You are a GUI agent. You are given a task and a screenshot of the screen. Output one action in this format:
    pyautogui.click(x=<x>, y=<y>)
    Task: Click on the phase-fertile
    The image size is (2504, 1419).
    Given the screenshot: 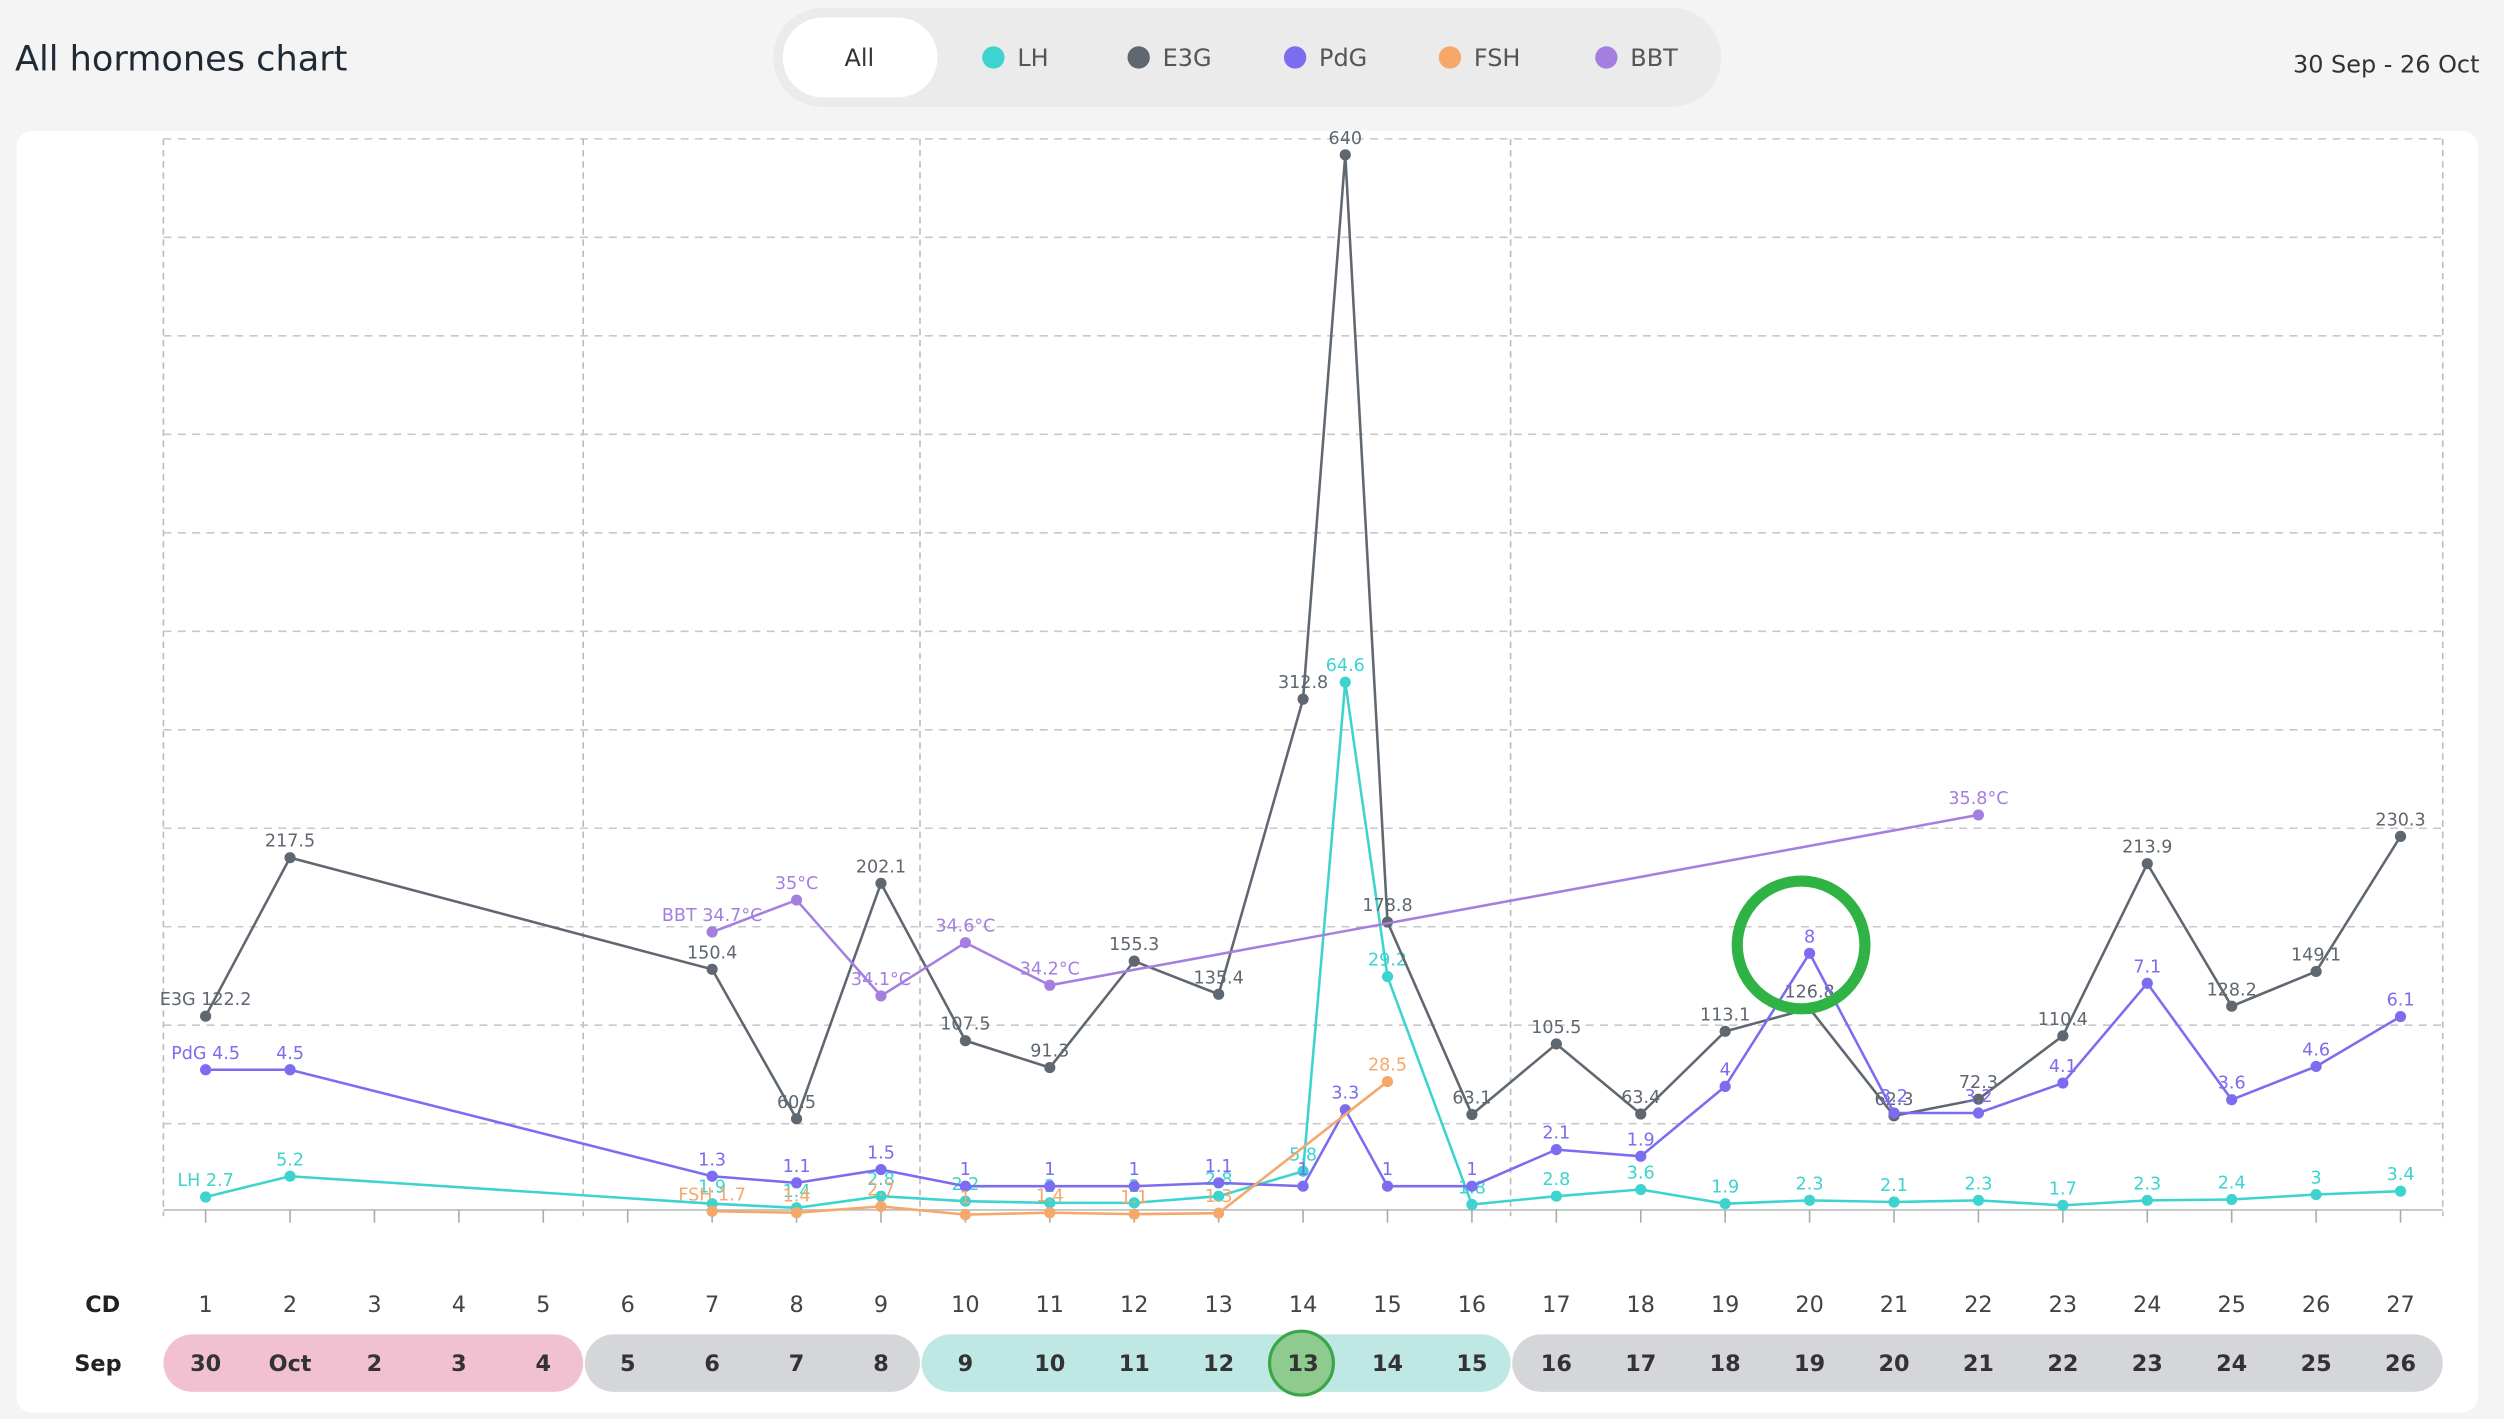 What is the action you would take?
    pyautogui.click(x=1216, y=1363)
    